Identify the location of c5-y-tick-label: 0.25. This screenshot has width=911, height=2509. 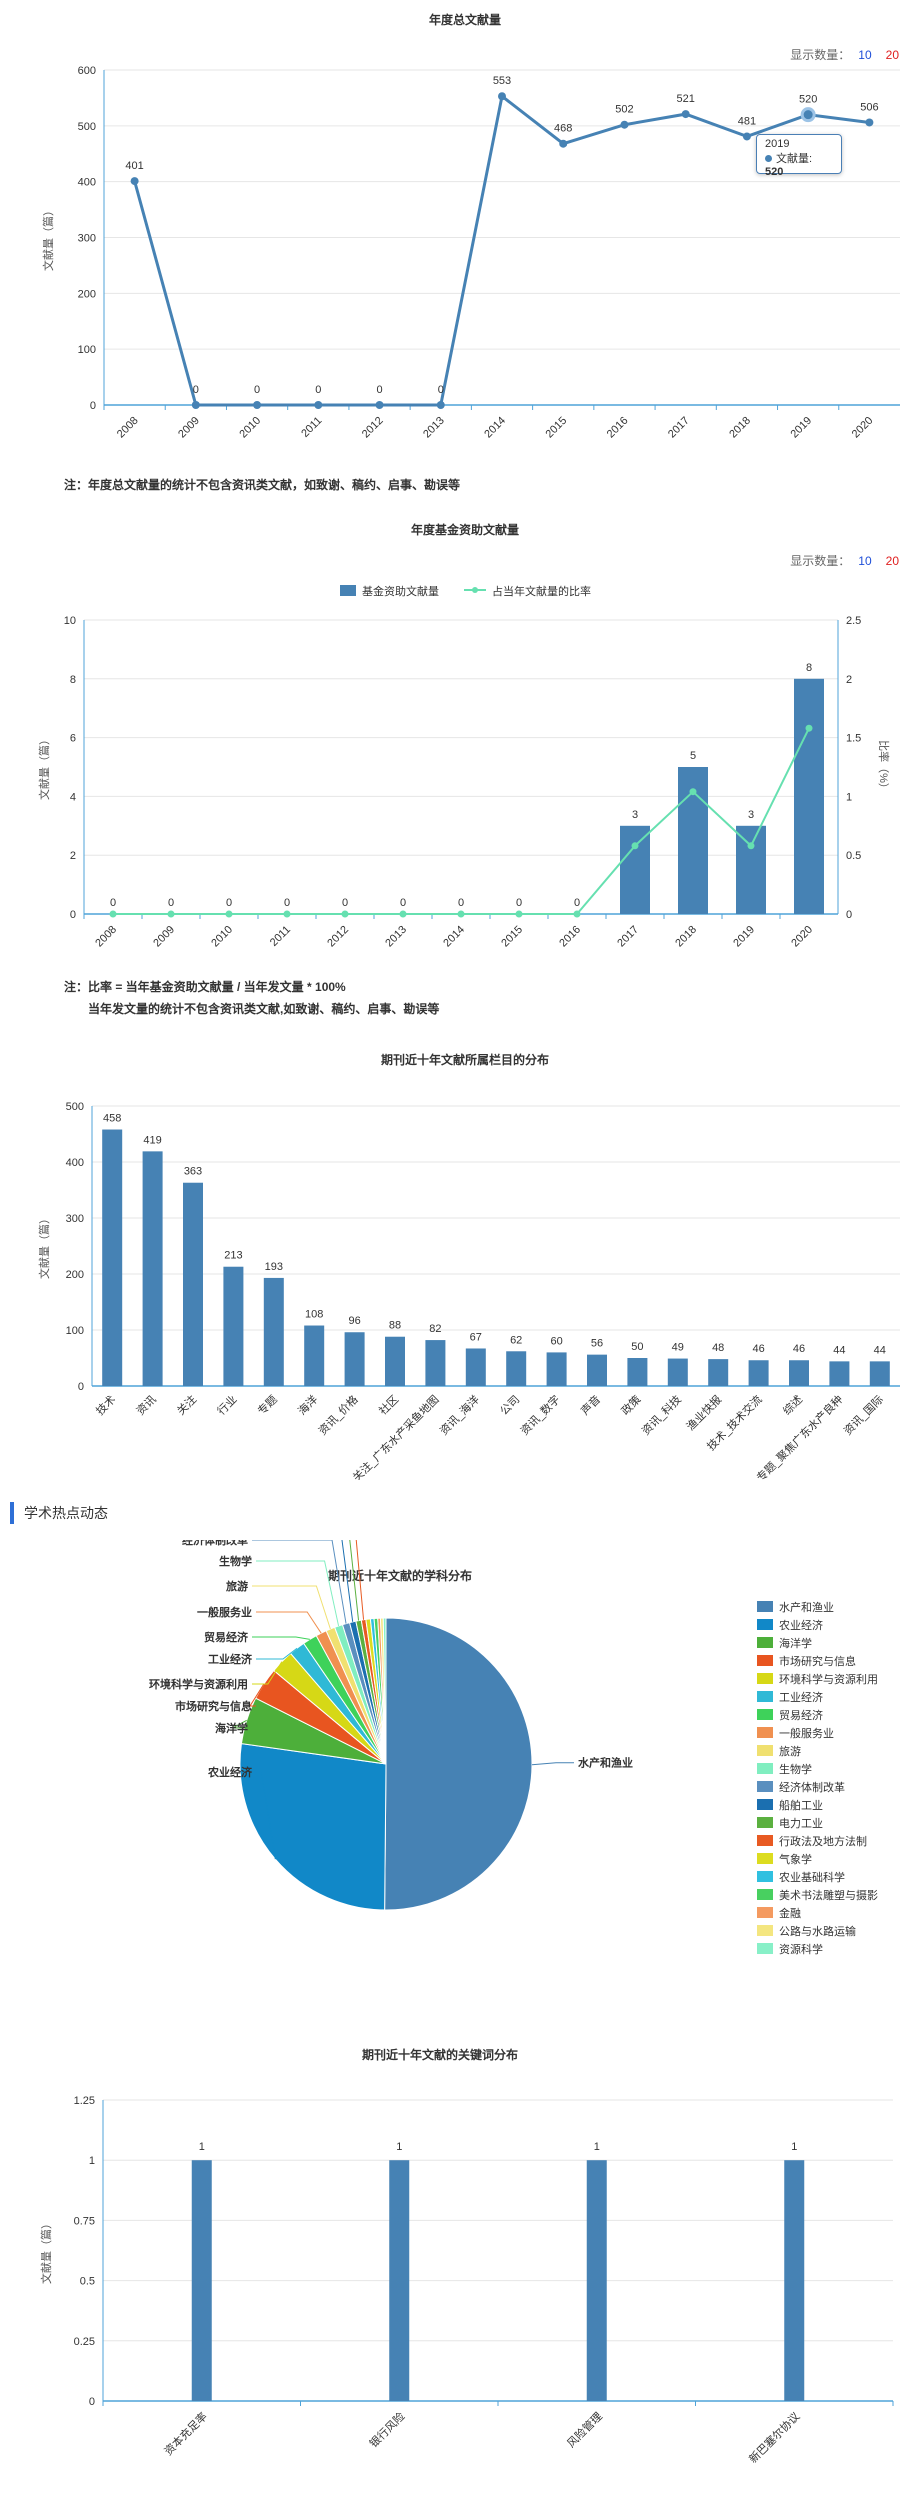
(84, 2342).